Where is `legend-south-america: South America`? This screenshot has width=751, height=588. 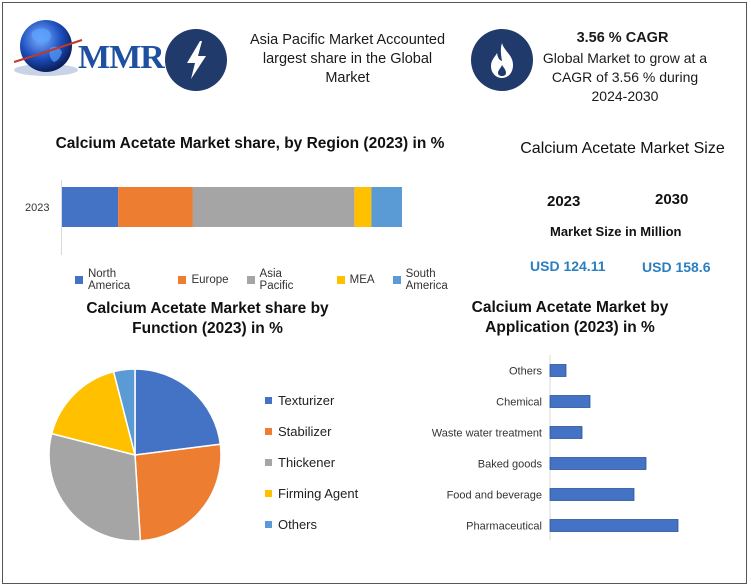
legend-south-america: South America is located at coordinates (436, 280).